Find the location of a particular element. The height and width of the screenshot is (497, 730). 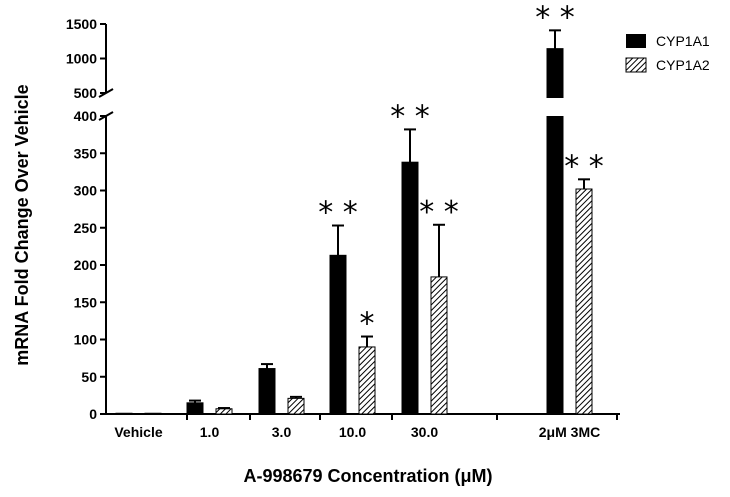

legend-swatch-cyp1a2 is located at coordinates (636, 65).